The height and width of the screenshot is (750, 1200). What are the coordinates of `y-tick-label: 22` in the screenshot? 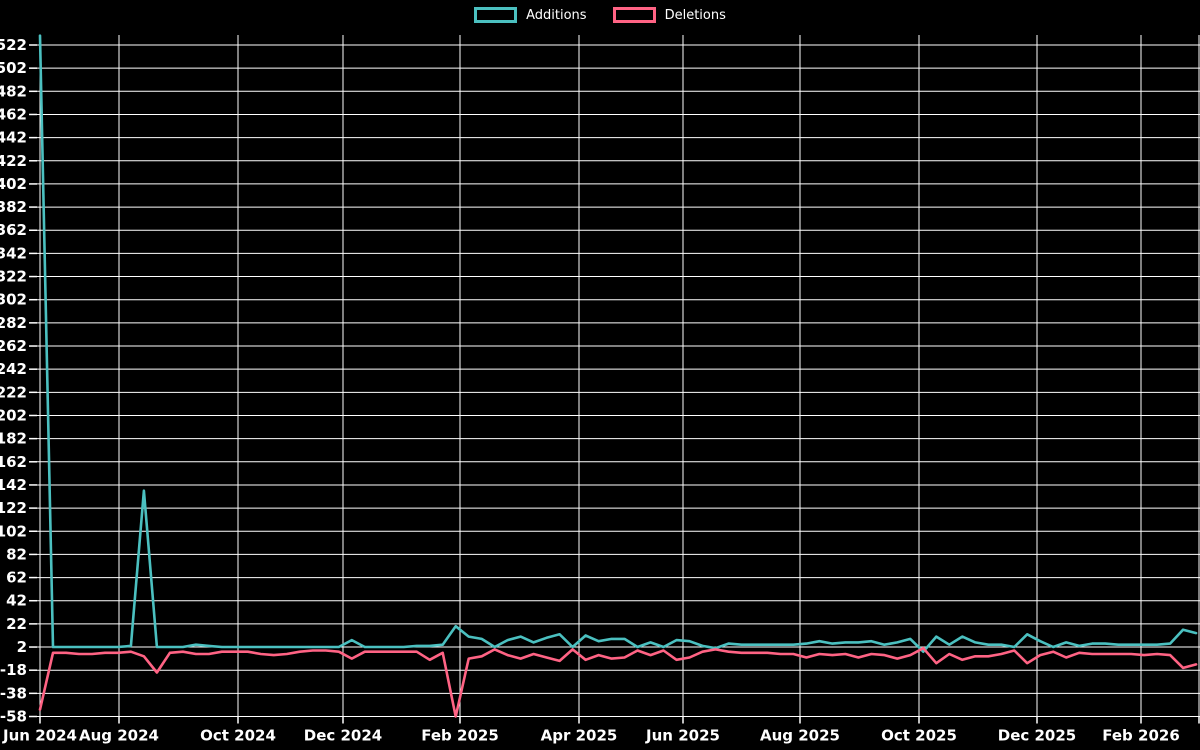 It's located at (16, 624).